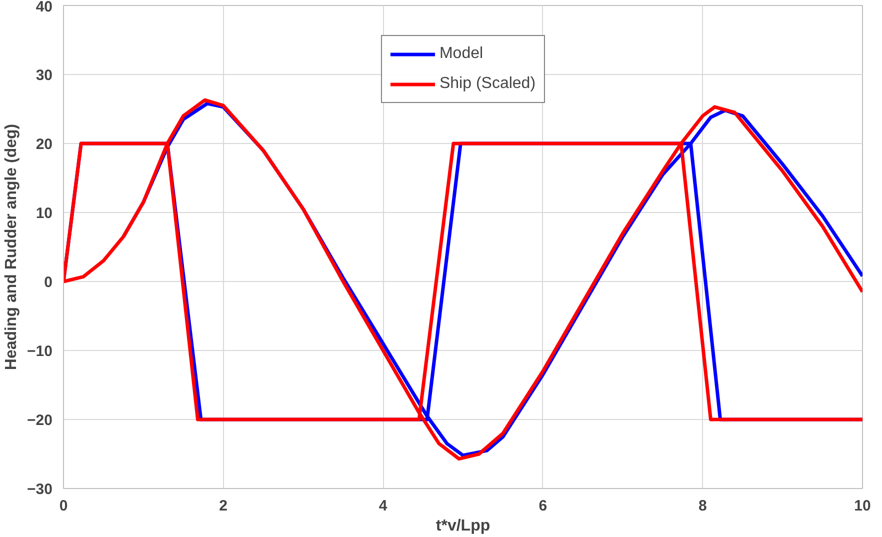  What do you see at coordinates (44, 144) in the screenshot?
I see `y-tick-label: 20` at bounding box center [44, 144].